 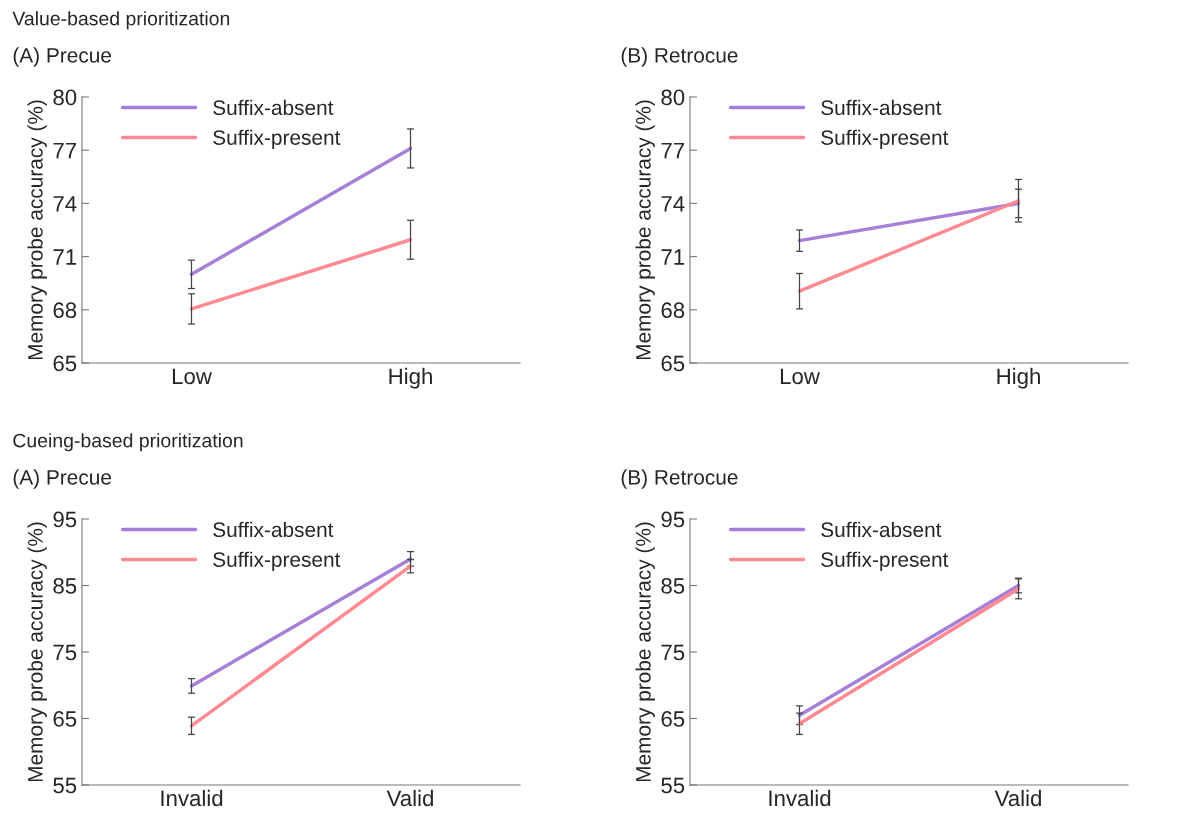 I want to click on text: Value-based prioritization, so click(x=121, y=20).